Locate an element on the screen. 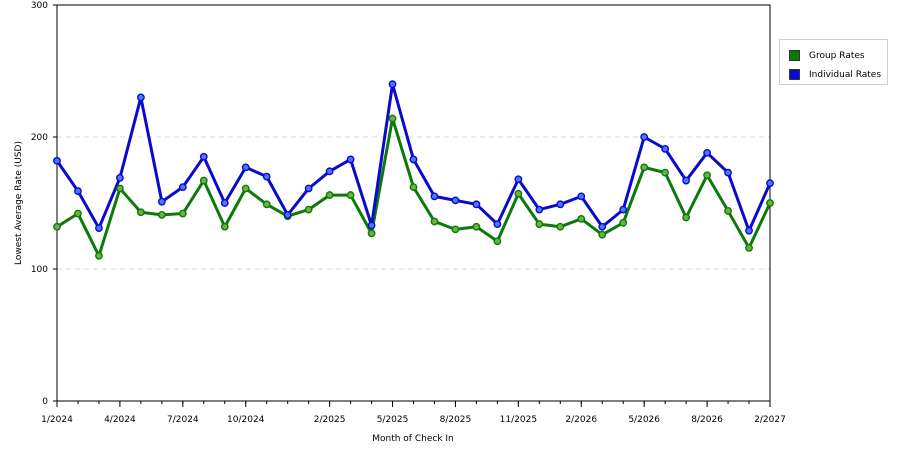 The width and height of the screenshot is (900, 454). legend-swatch-group-rates is located at coordinates (794, 55).